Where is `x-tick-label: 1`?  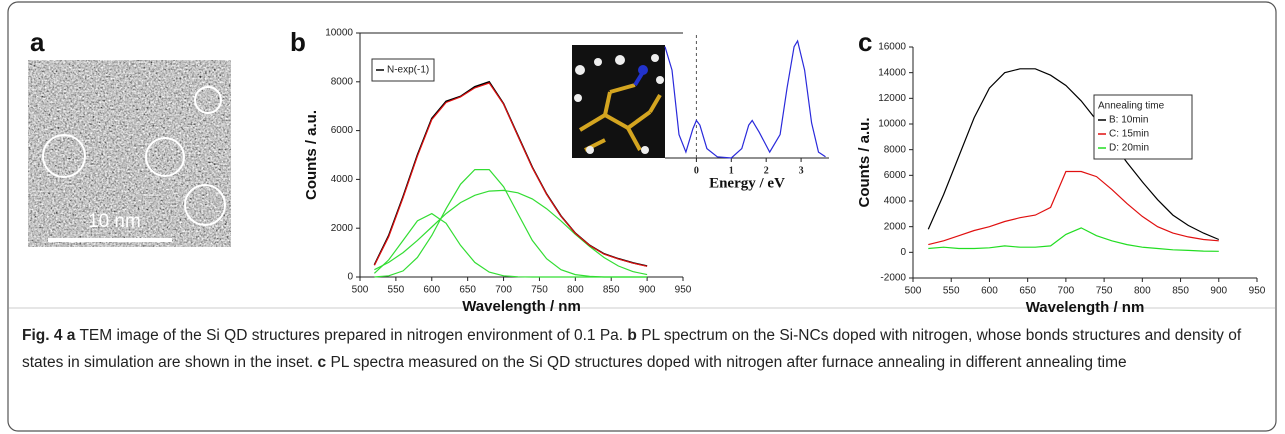 x-tick-label: 1 is located at coordinates (731, 170).